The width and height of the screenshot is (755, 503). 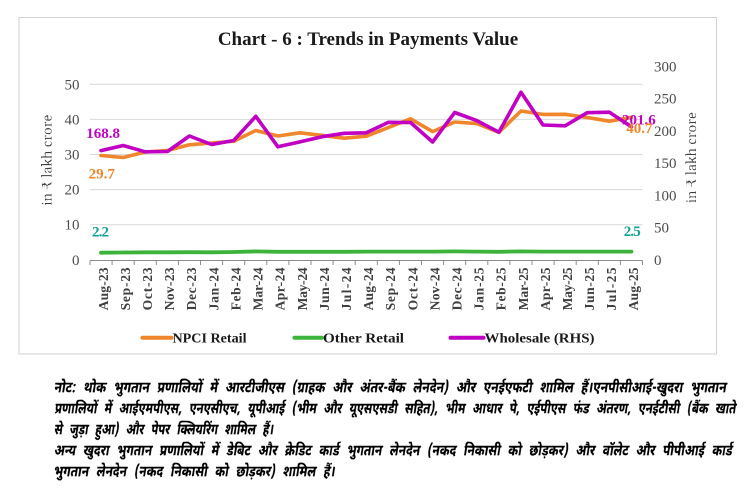 What do you see at coordinates (457, 288) in the screenshot?
I see `svg-text: Dec-24` at bounding box center [457, 288].